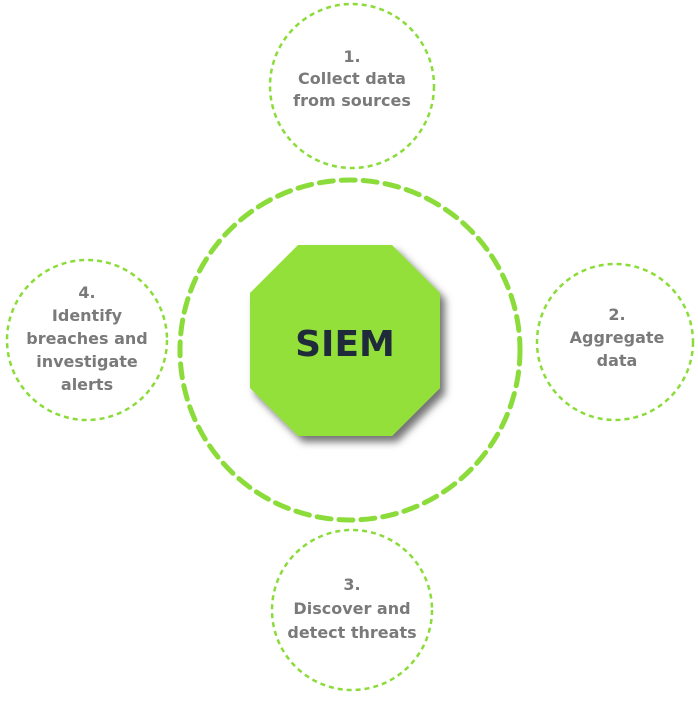 This screenshot has height=704, width=698. I want to click on step-4-line-4: alerts, so click(87, 384).